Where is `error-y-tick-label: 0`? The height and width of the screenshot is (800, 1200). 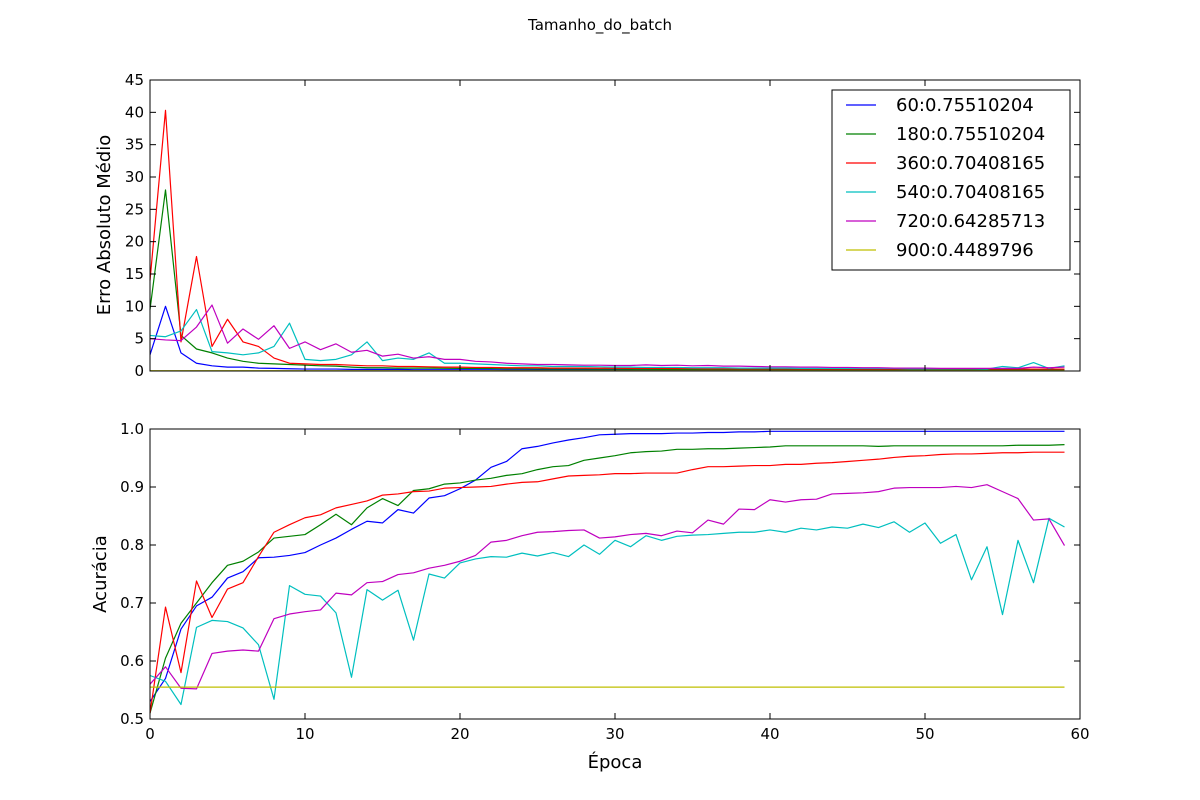
error-y-tick-label: 0 is located at coordinates (139, 371).